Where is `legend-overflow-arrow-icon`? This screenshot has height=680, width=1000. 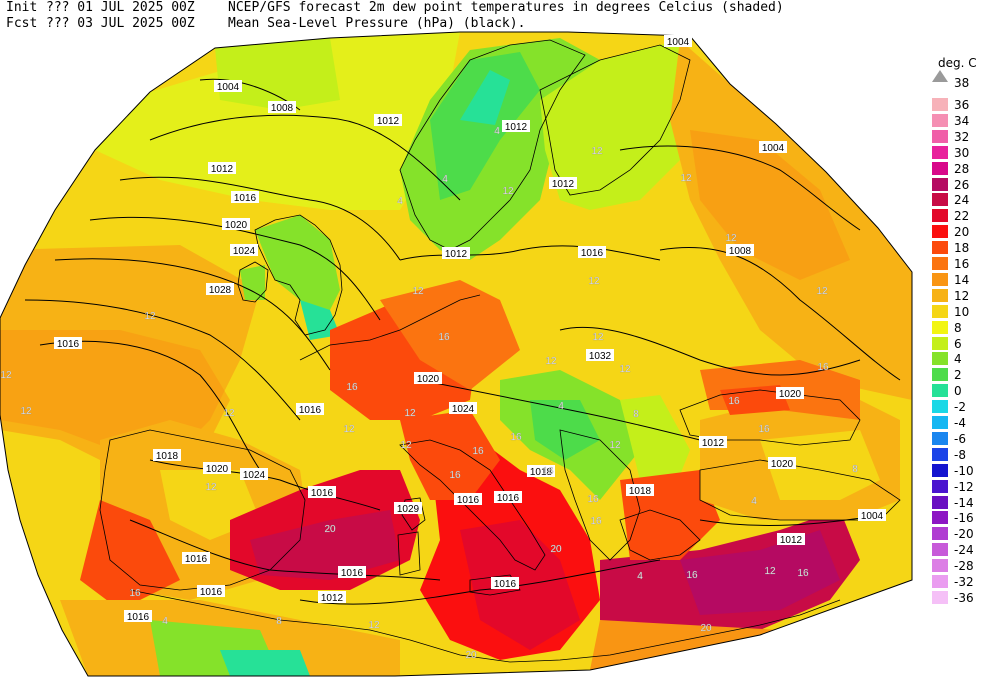
legend-overflow-arrow-icon is located at coordinates (940, 76).